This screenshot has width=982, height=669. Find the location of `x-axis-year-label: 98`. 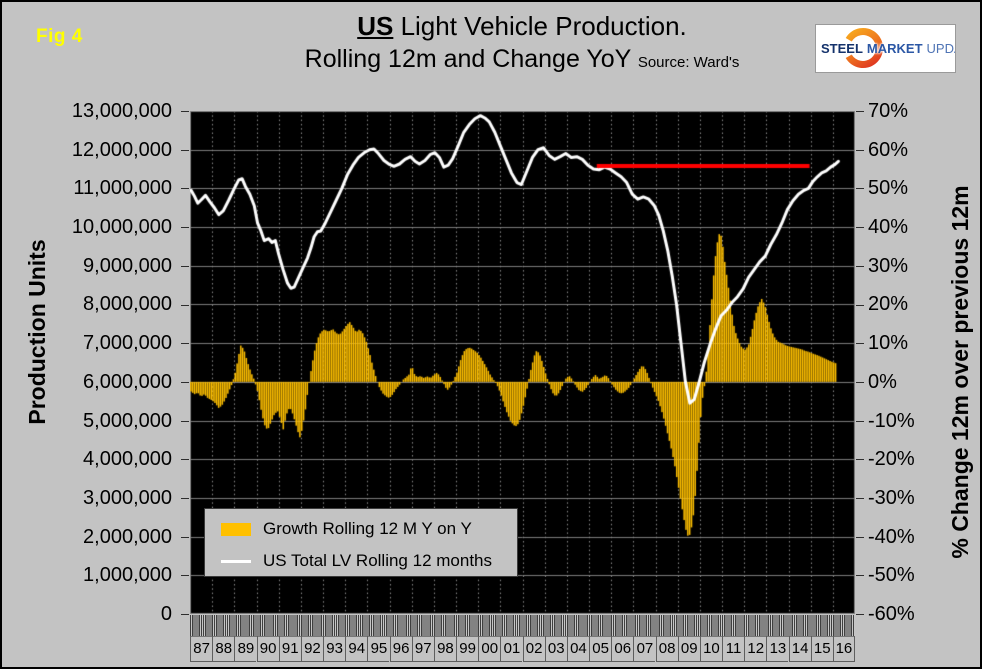

x-axis-year-label: 98 is located at coordinates (444, 649).